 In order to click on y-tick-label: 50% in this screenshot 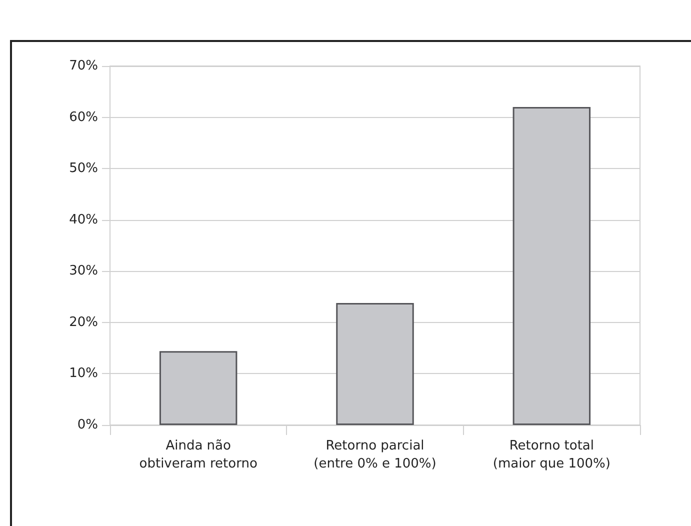, I will do `click(83, 168)`.